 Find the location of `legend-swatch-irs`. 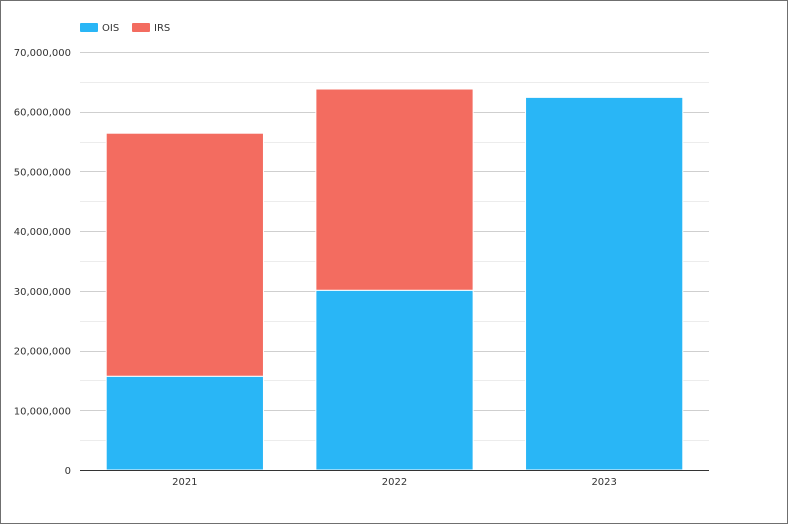

legend-swatch-irs is located at coordinates (141, 27).